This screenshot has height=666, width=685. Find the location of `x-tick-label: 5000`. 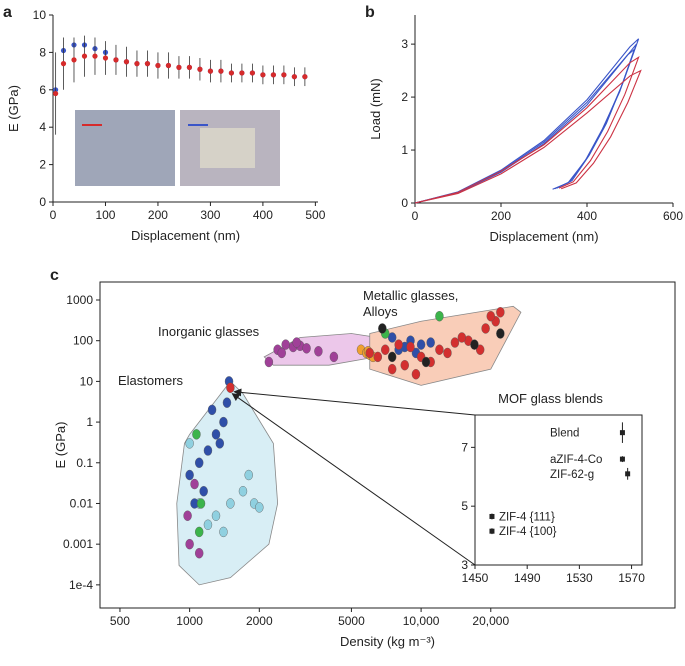

x-tick-label: 5000 is located at coordinates (351, 621).